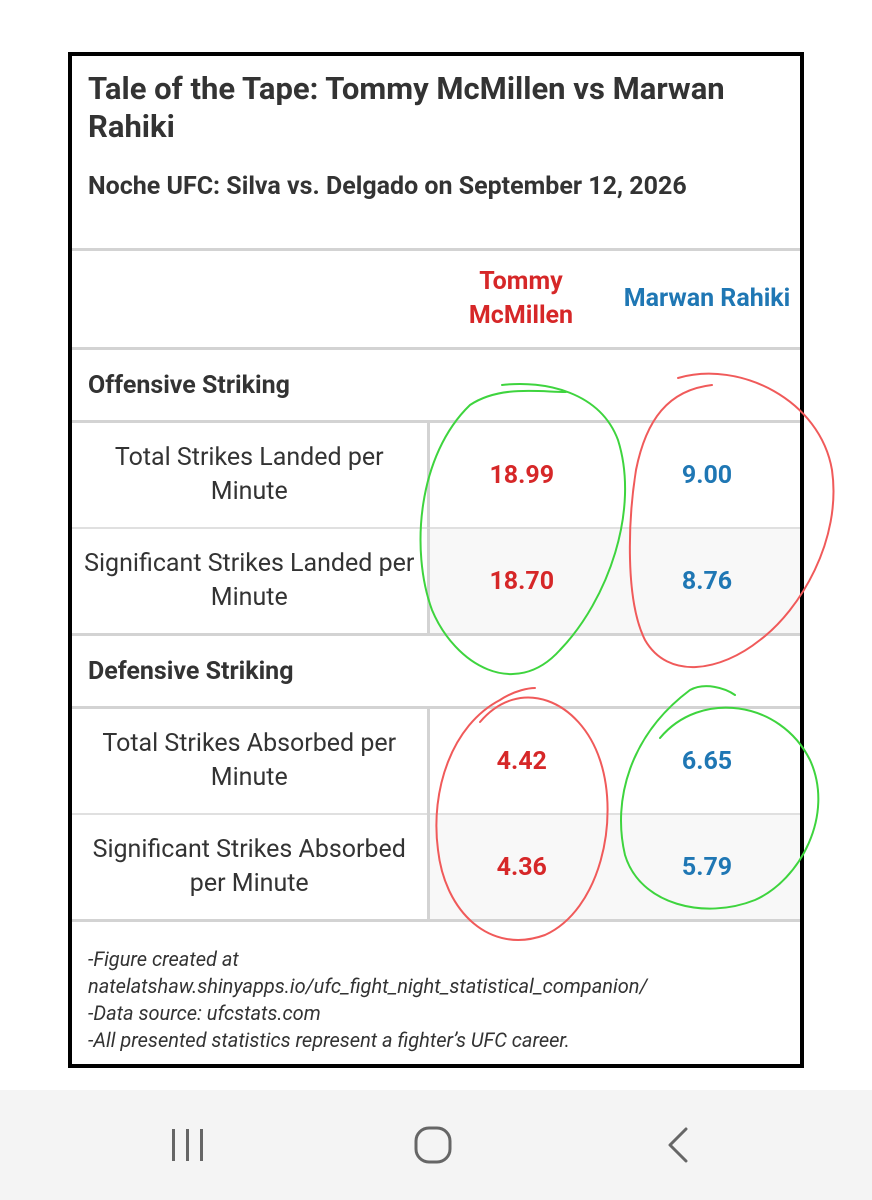 The width and height of the screenshot is (872, 1200). I want to click on stat-label: Significant Strikes Absorbed per Minute, so click(251, 868).